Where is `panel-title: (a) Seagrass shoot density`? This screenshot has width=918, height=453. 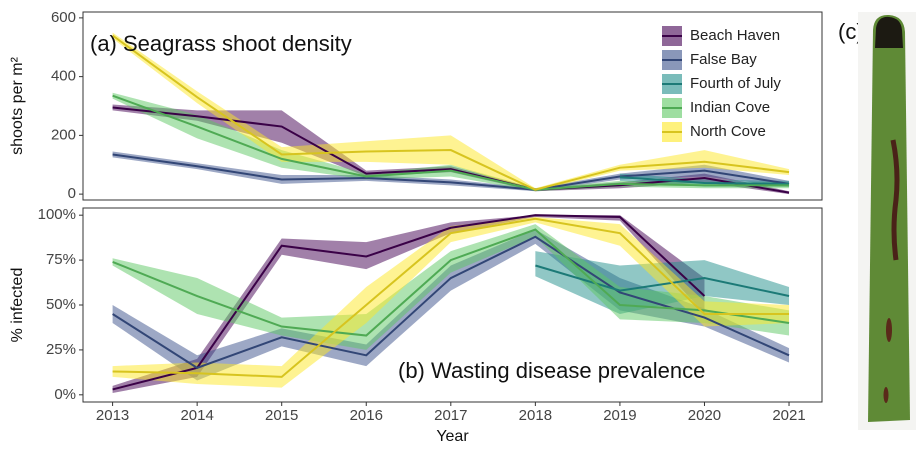
panel-title: (a) Seagrass shoot density is located at coordinates (221, 43).